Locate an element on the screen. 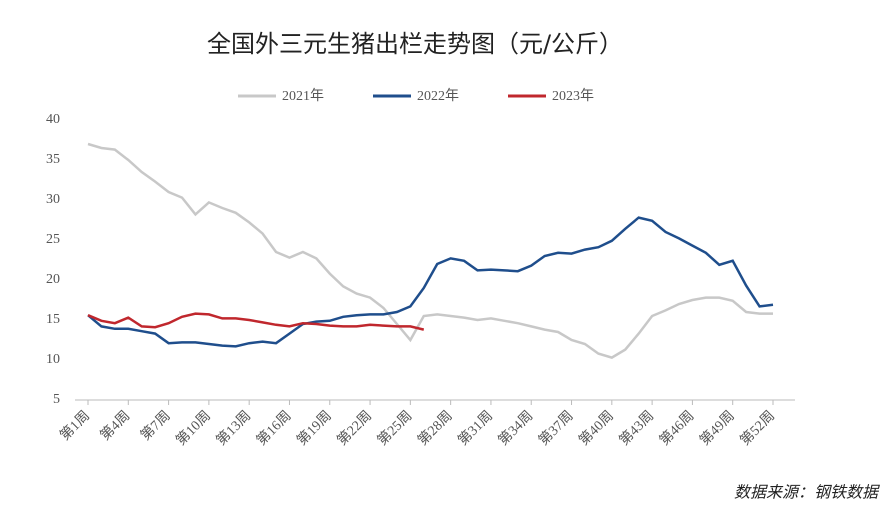  x-tick-label: 第16周 is located at coordinates (274, 428).